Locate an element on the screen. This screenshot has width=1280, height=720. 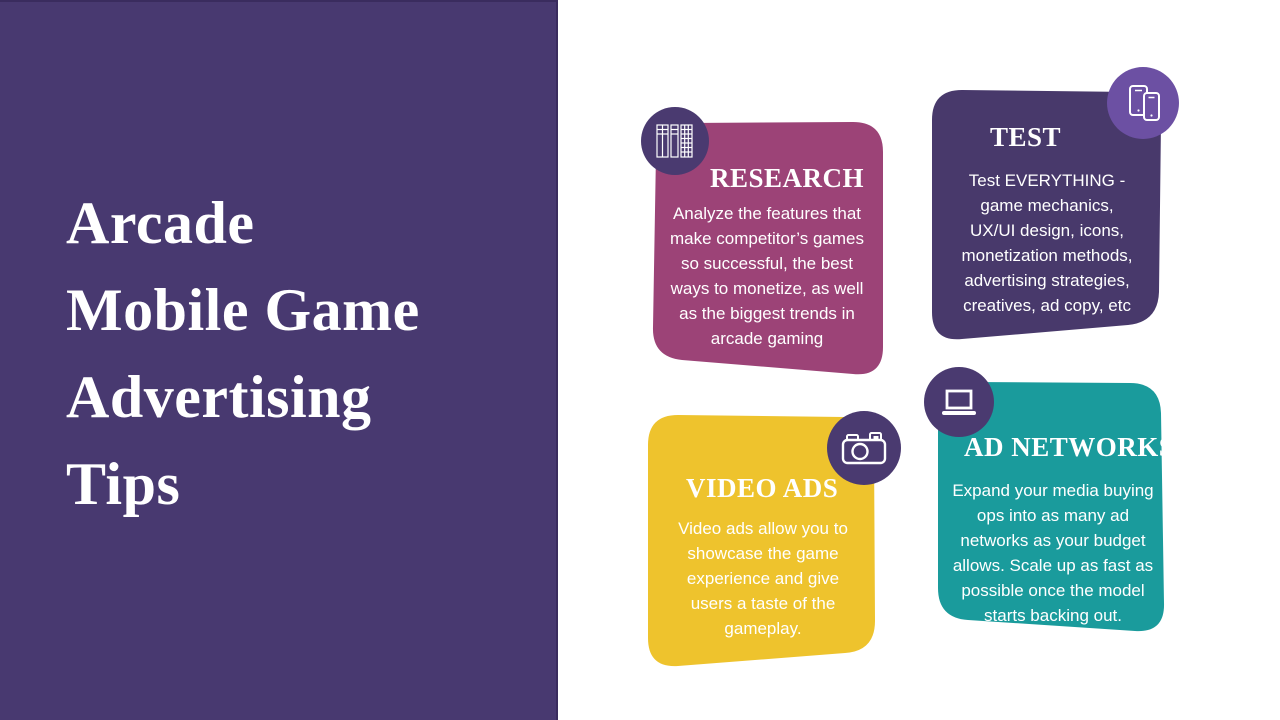
laptop-icon is located at coordinates (959, 402).